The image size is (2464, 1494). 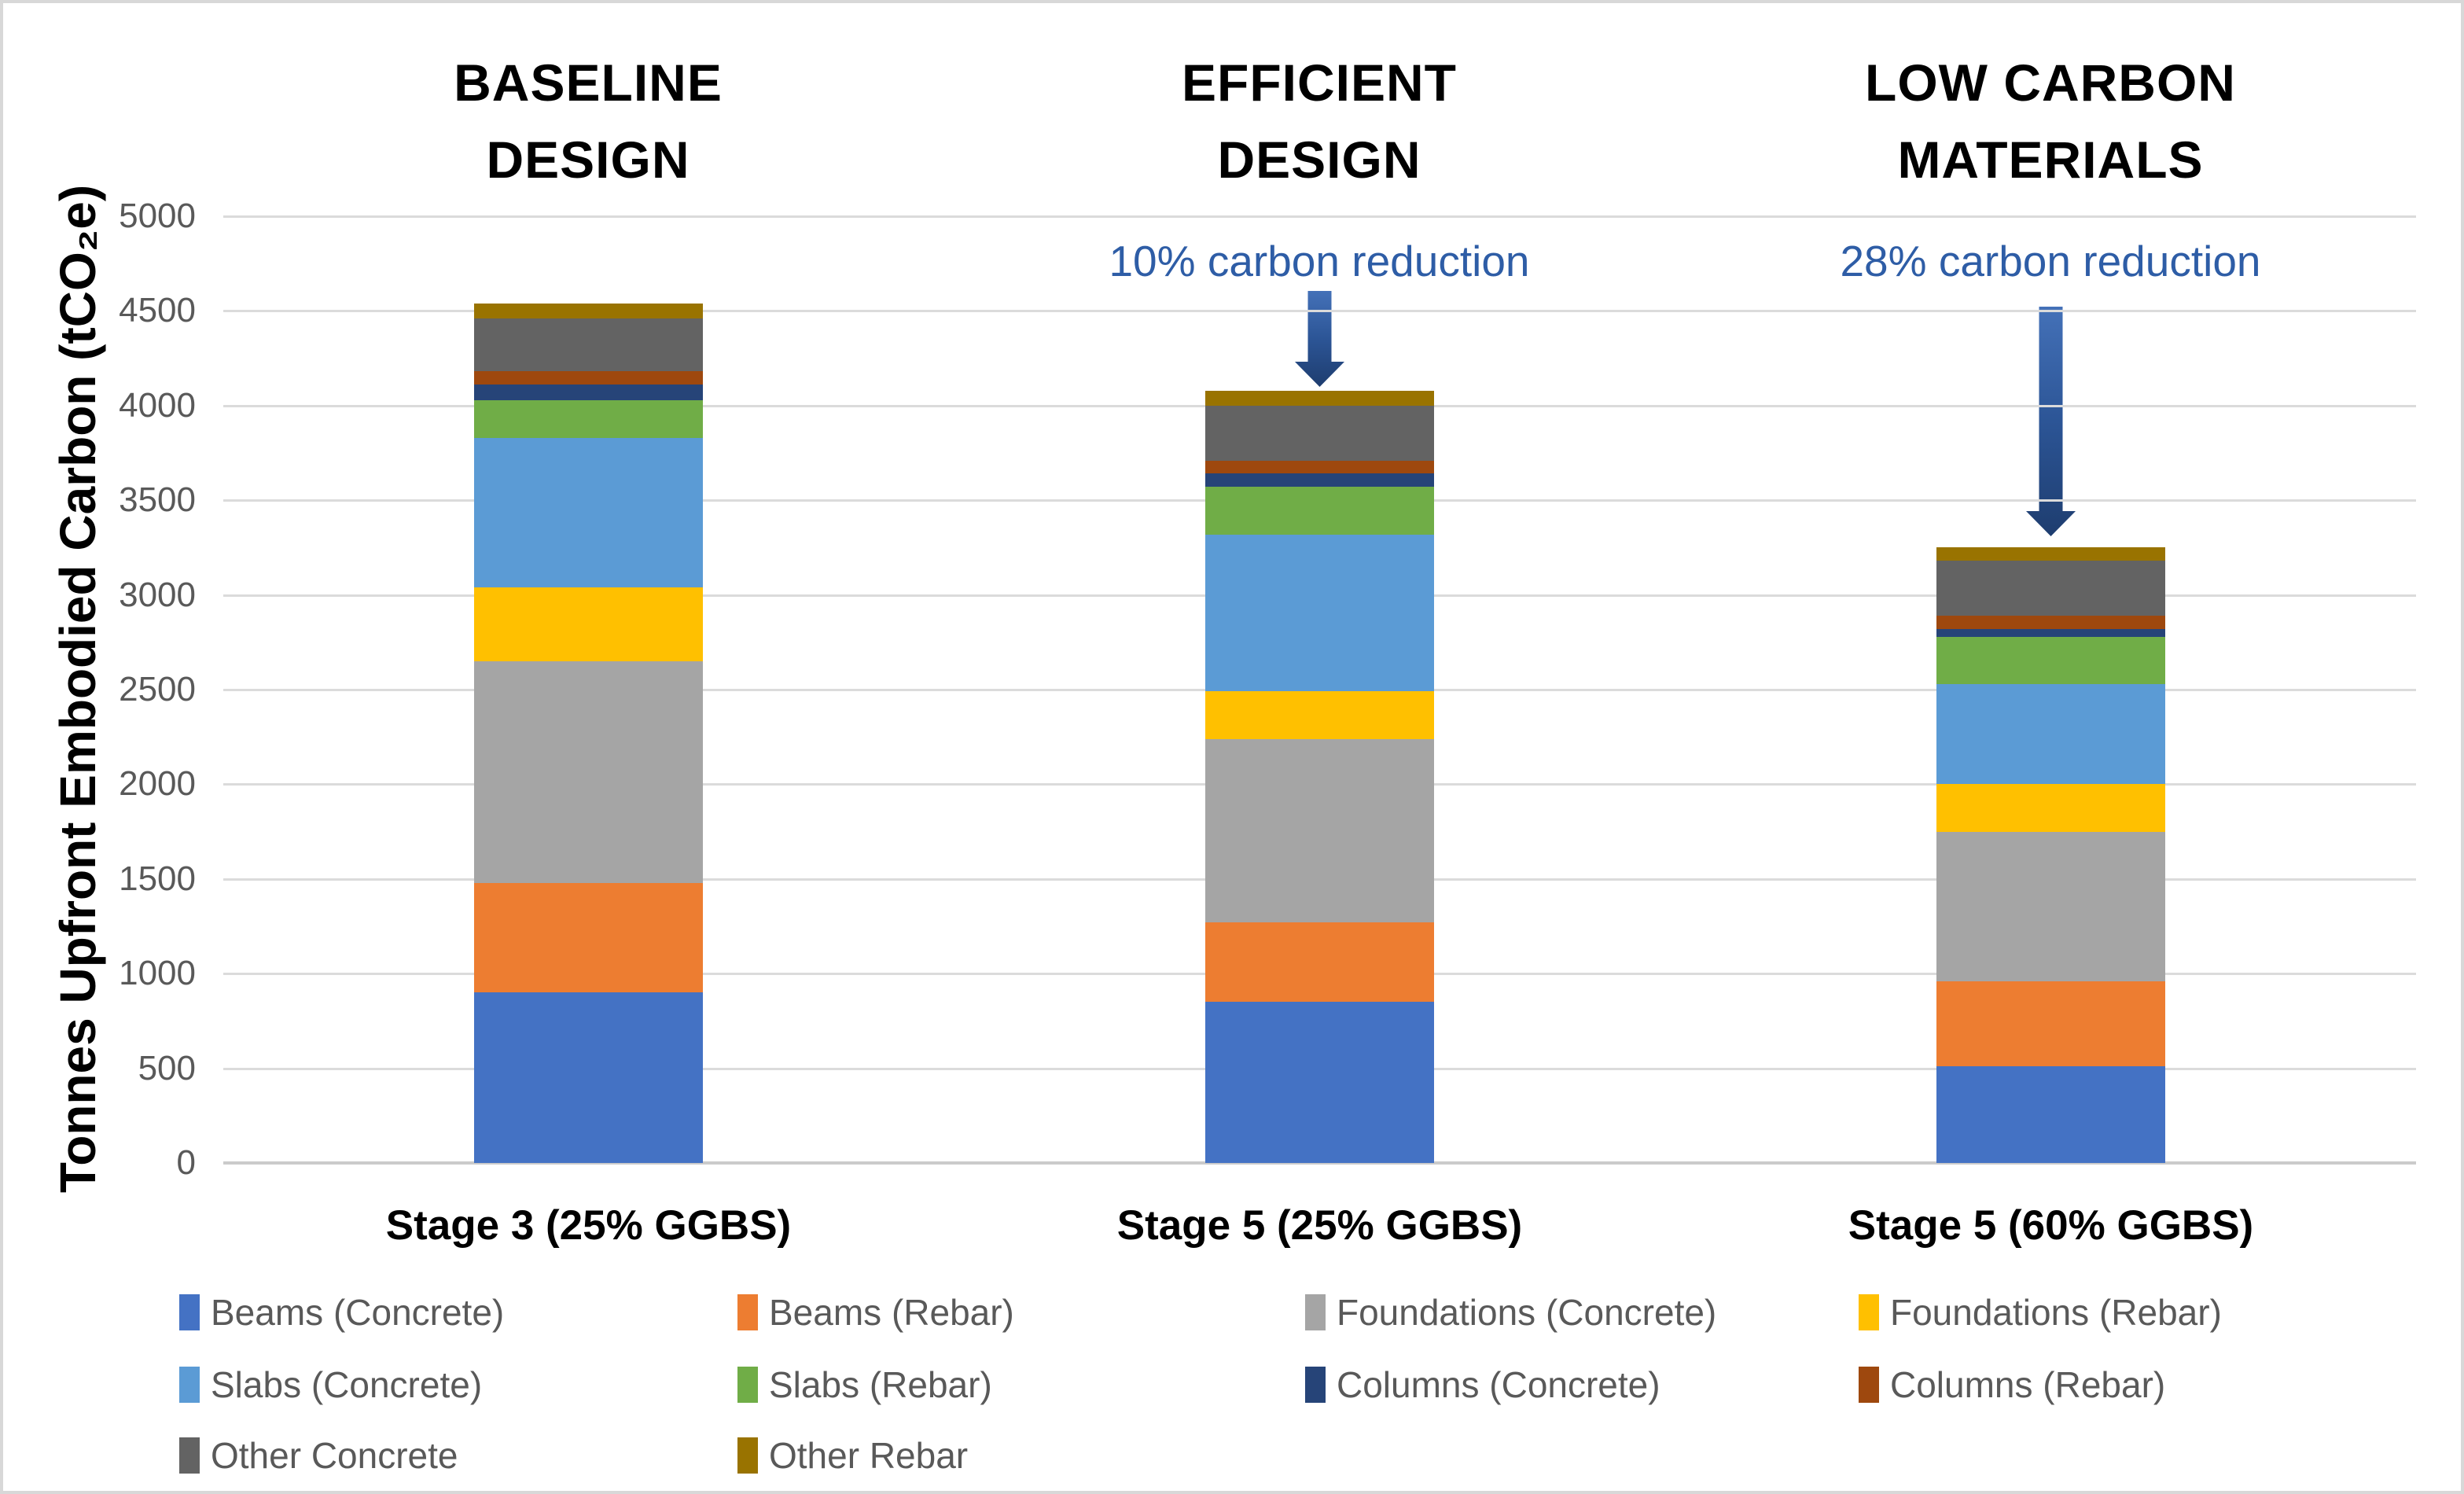 I want to click on legend-label: Columns (Concrete), so click(x=1498, y=1384).